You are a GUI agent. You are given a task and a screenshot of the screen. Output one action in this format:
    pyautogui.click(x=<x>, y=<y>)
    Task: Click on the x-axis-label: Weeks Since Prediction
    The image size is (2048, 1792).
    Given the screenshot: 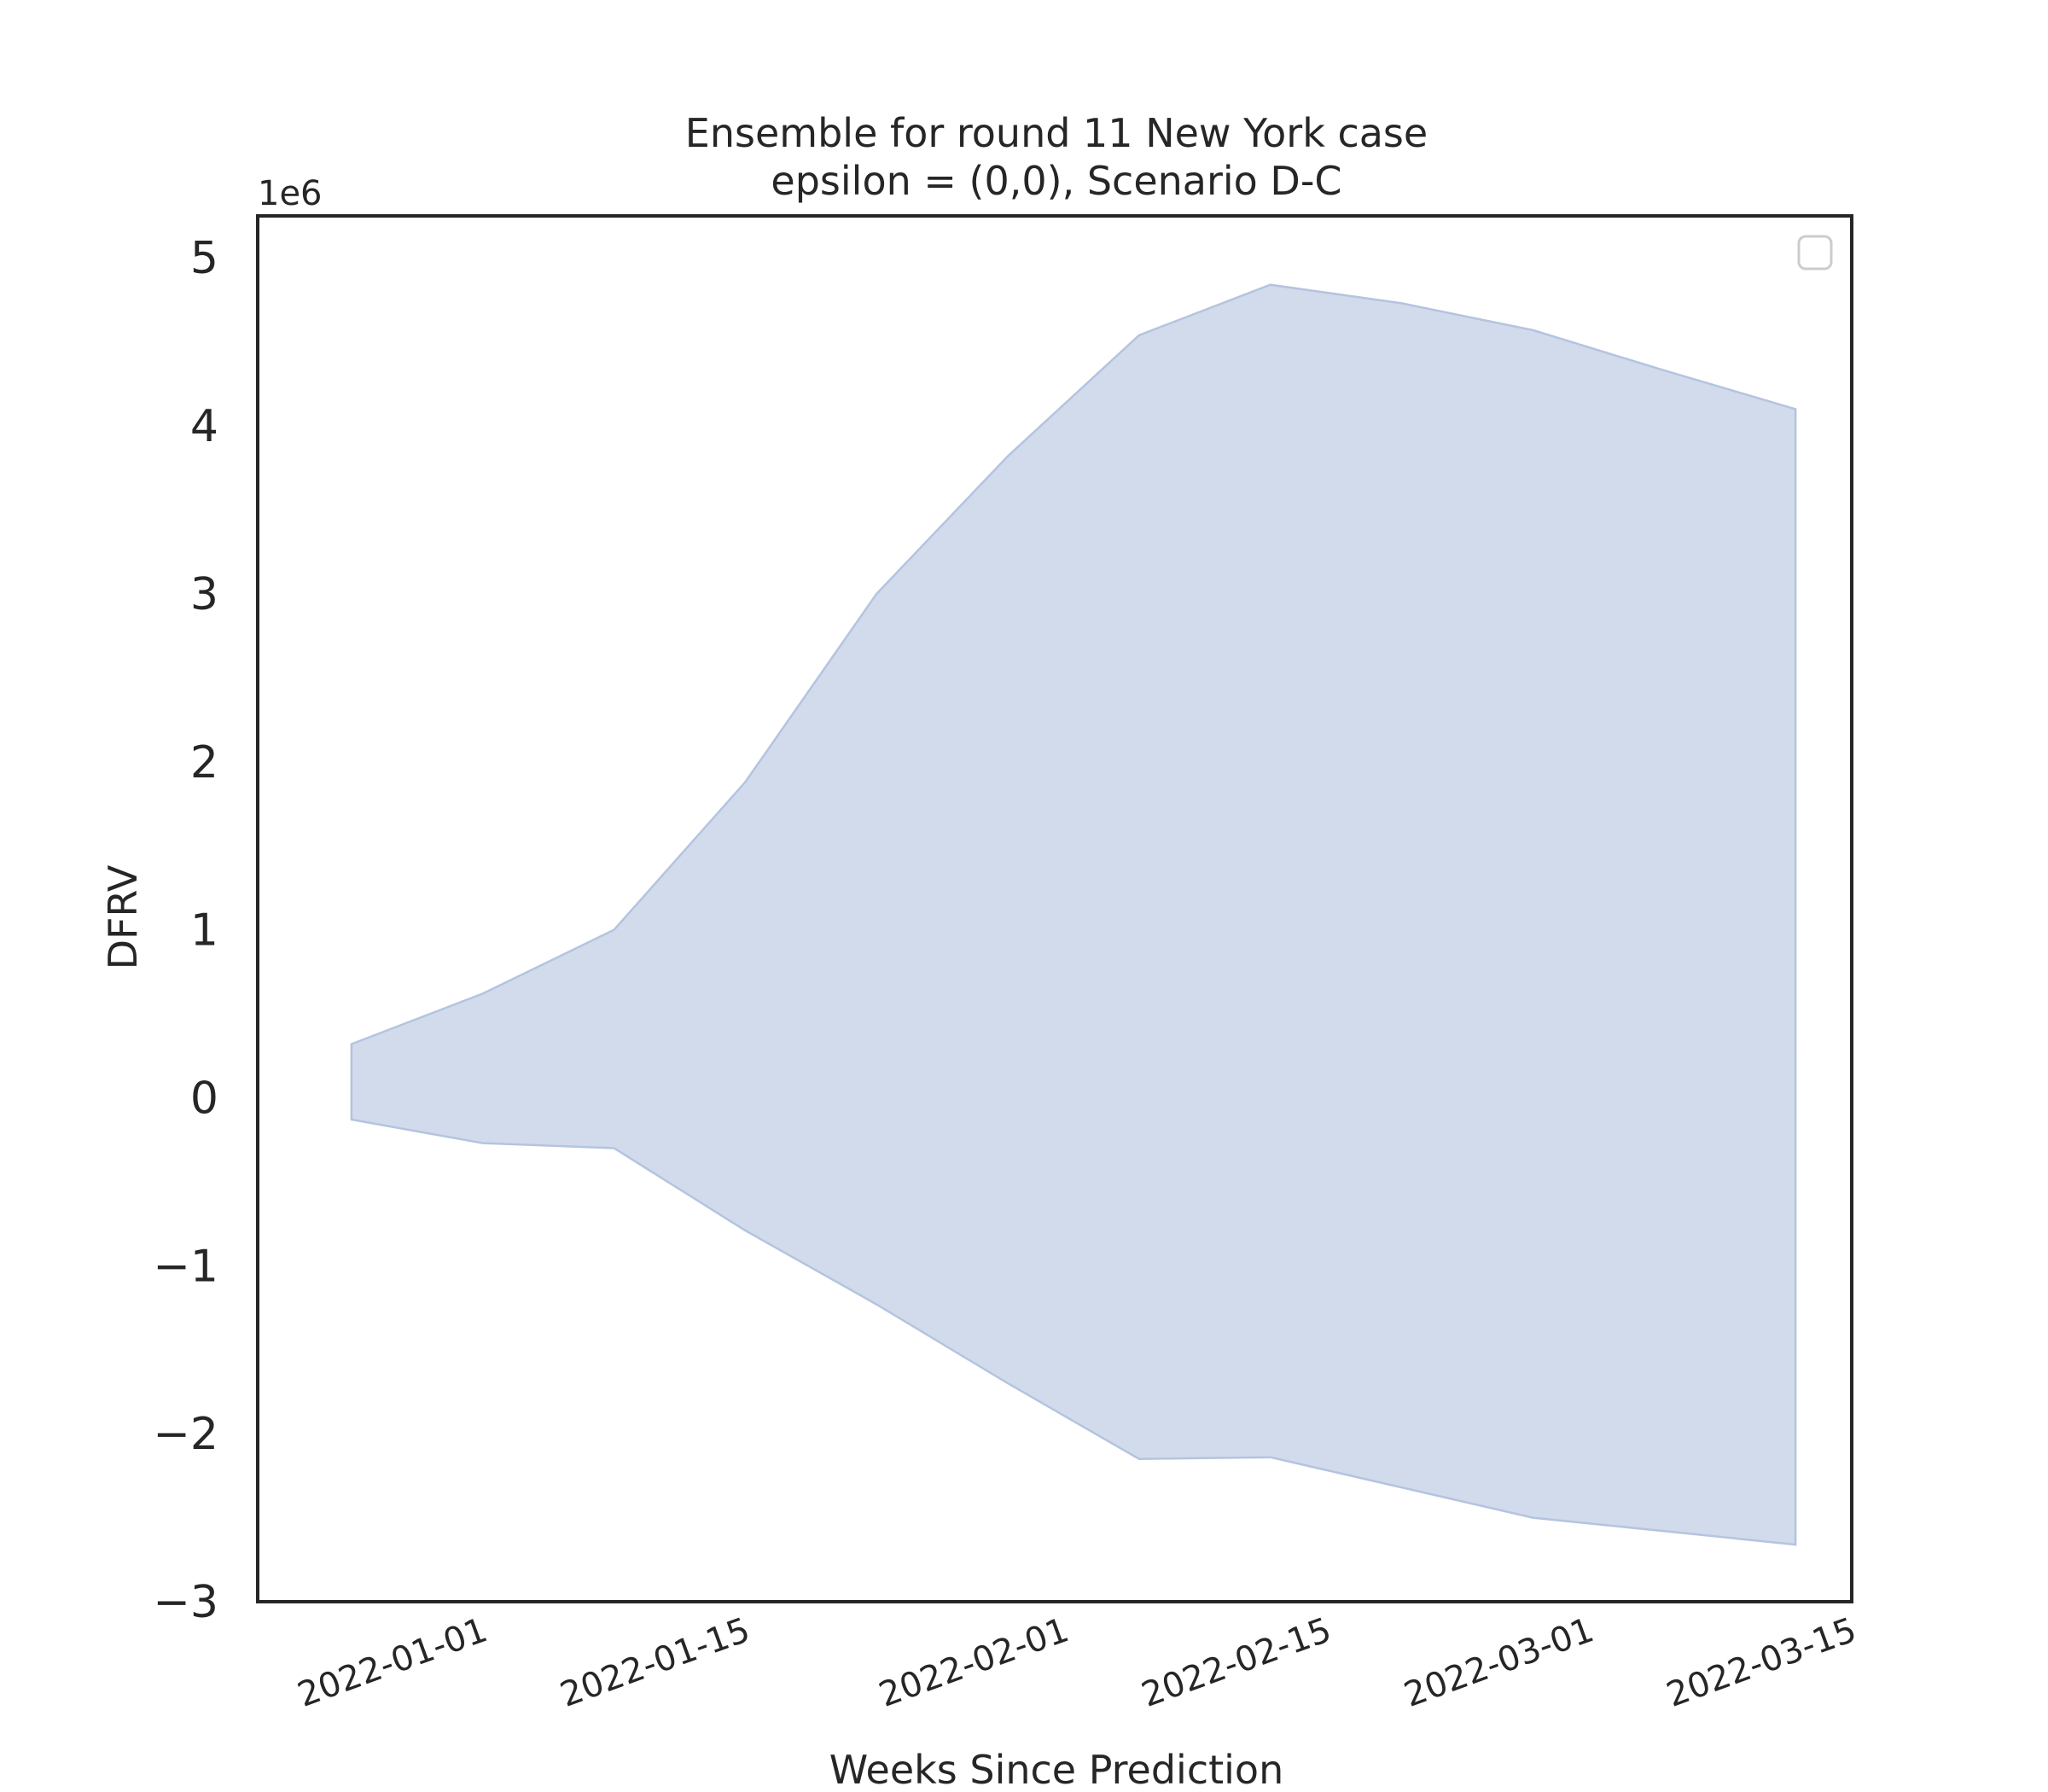 What is the action you would take?
    pyautogui.click(x=1056, y=1769)
    